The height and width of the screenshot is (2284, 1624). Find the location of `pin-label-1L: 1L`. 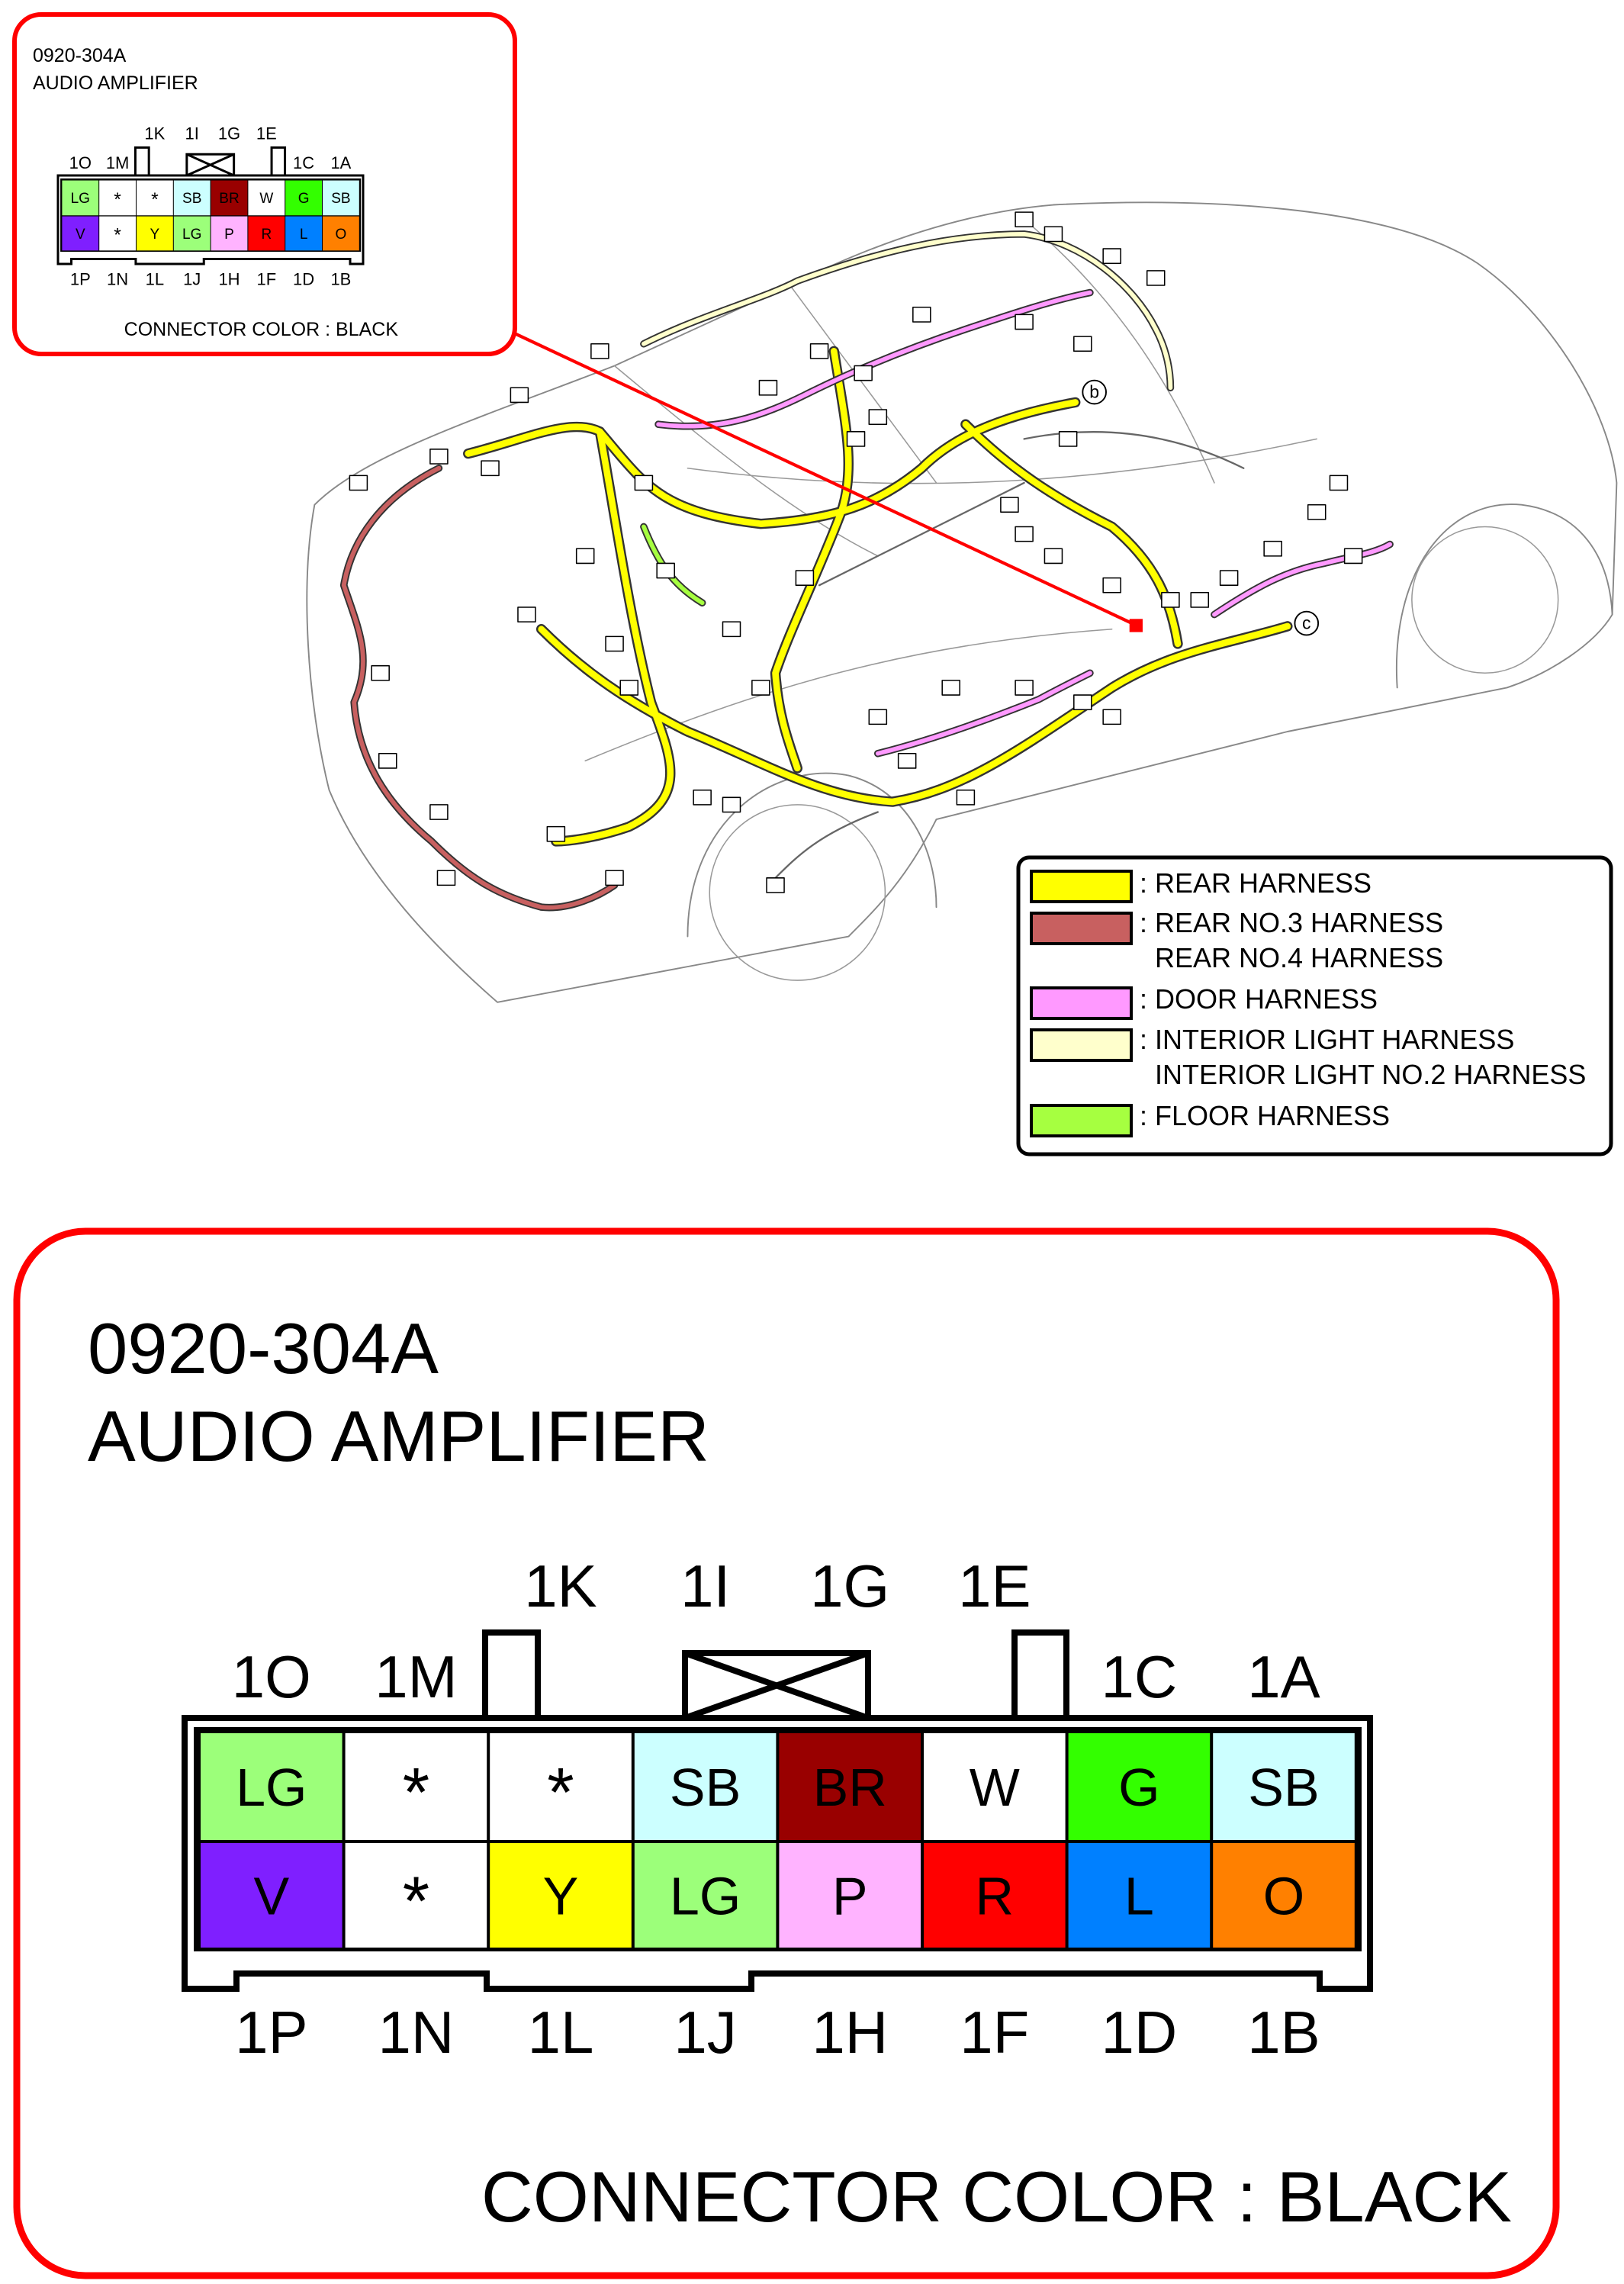

pin-label-1L: 1L is located at coordinates (155, 278).